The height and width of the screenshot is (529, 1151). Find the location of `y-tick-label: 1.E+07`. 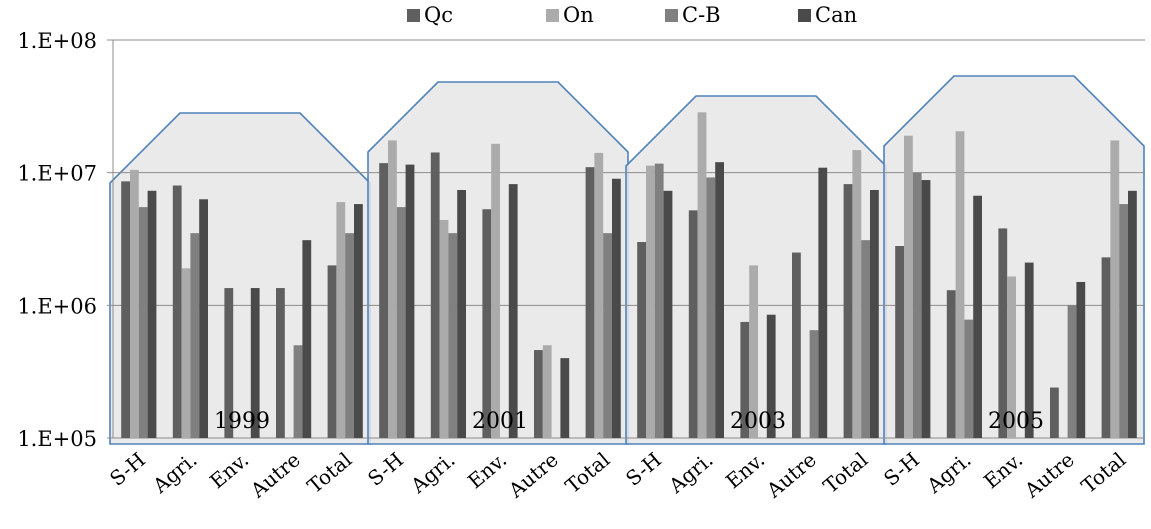

y-tick-label: 1.E+07 is located at coordinates (57, 174).